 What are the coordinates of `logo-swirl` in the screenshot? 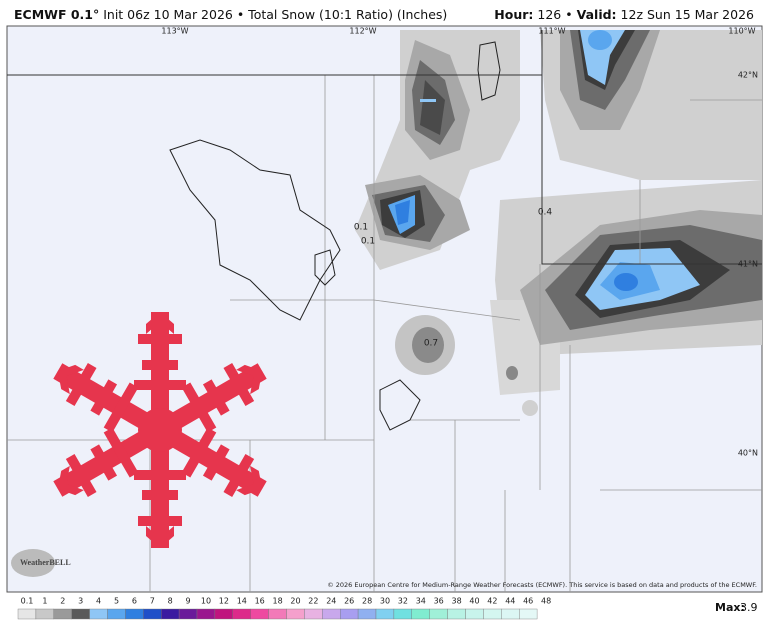 It's located at (33, 563).